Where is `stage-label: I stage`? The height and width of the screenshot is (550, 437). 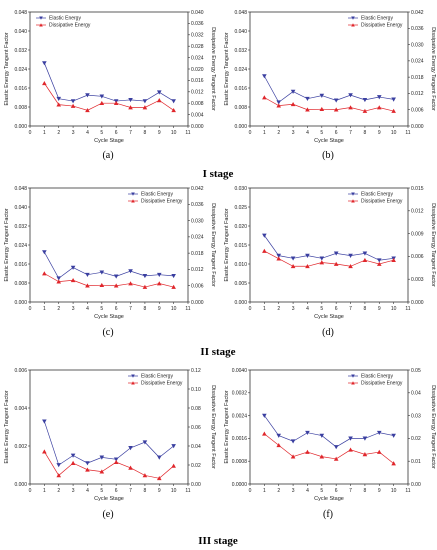 stage-label: I stage is located at coordinates (218, 174).